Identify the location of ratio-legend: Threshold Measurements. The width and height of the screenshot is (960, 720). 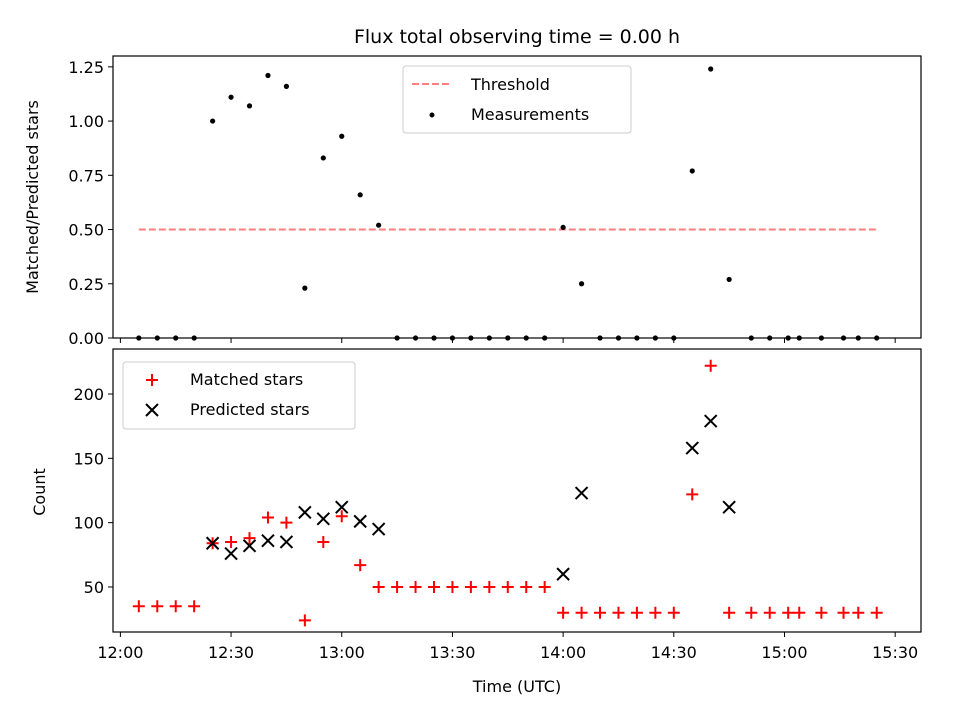
(517, 99).